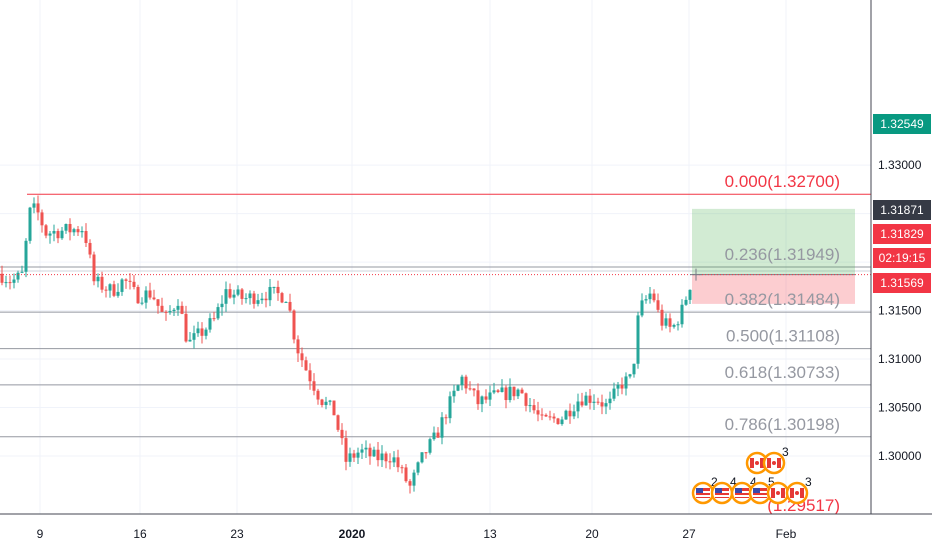 The width and height of the screenshot is (932, 550). I want to click on price-lines, so click(435, 274).